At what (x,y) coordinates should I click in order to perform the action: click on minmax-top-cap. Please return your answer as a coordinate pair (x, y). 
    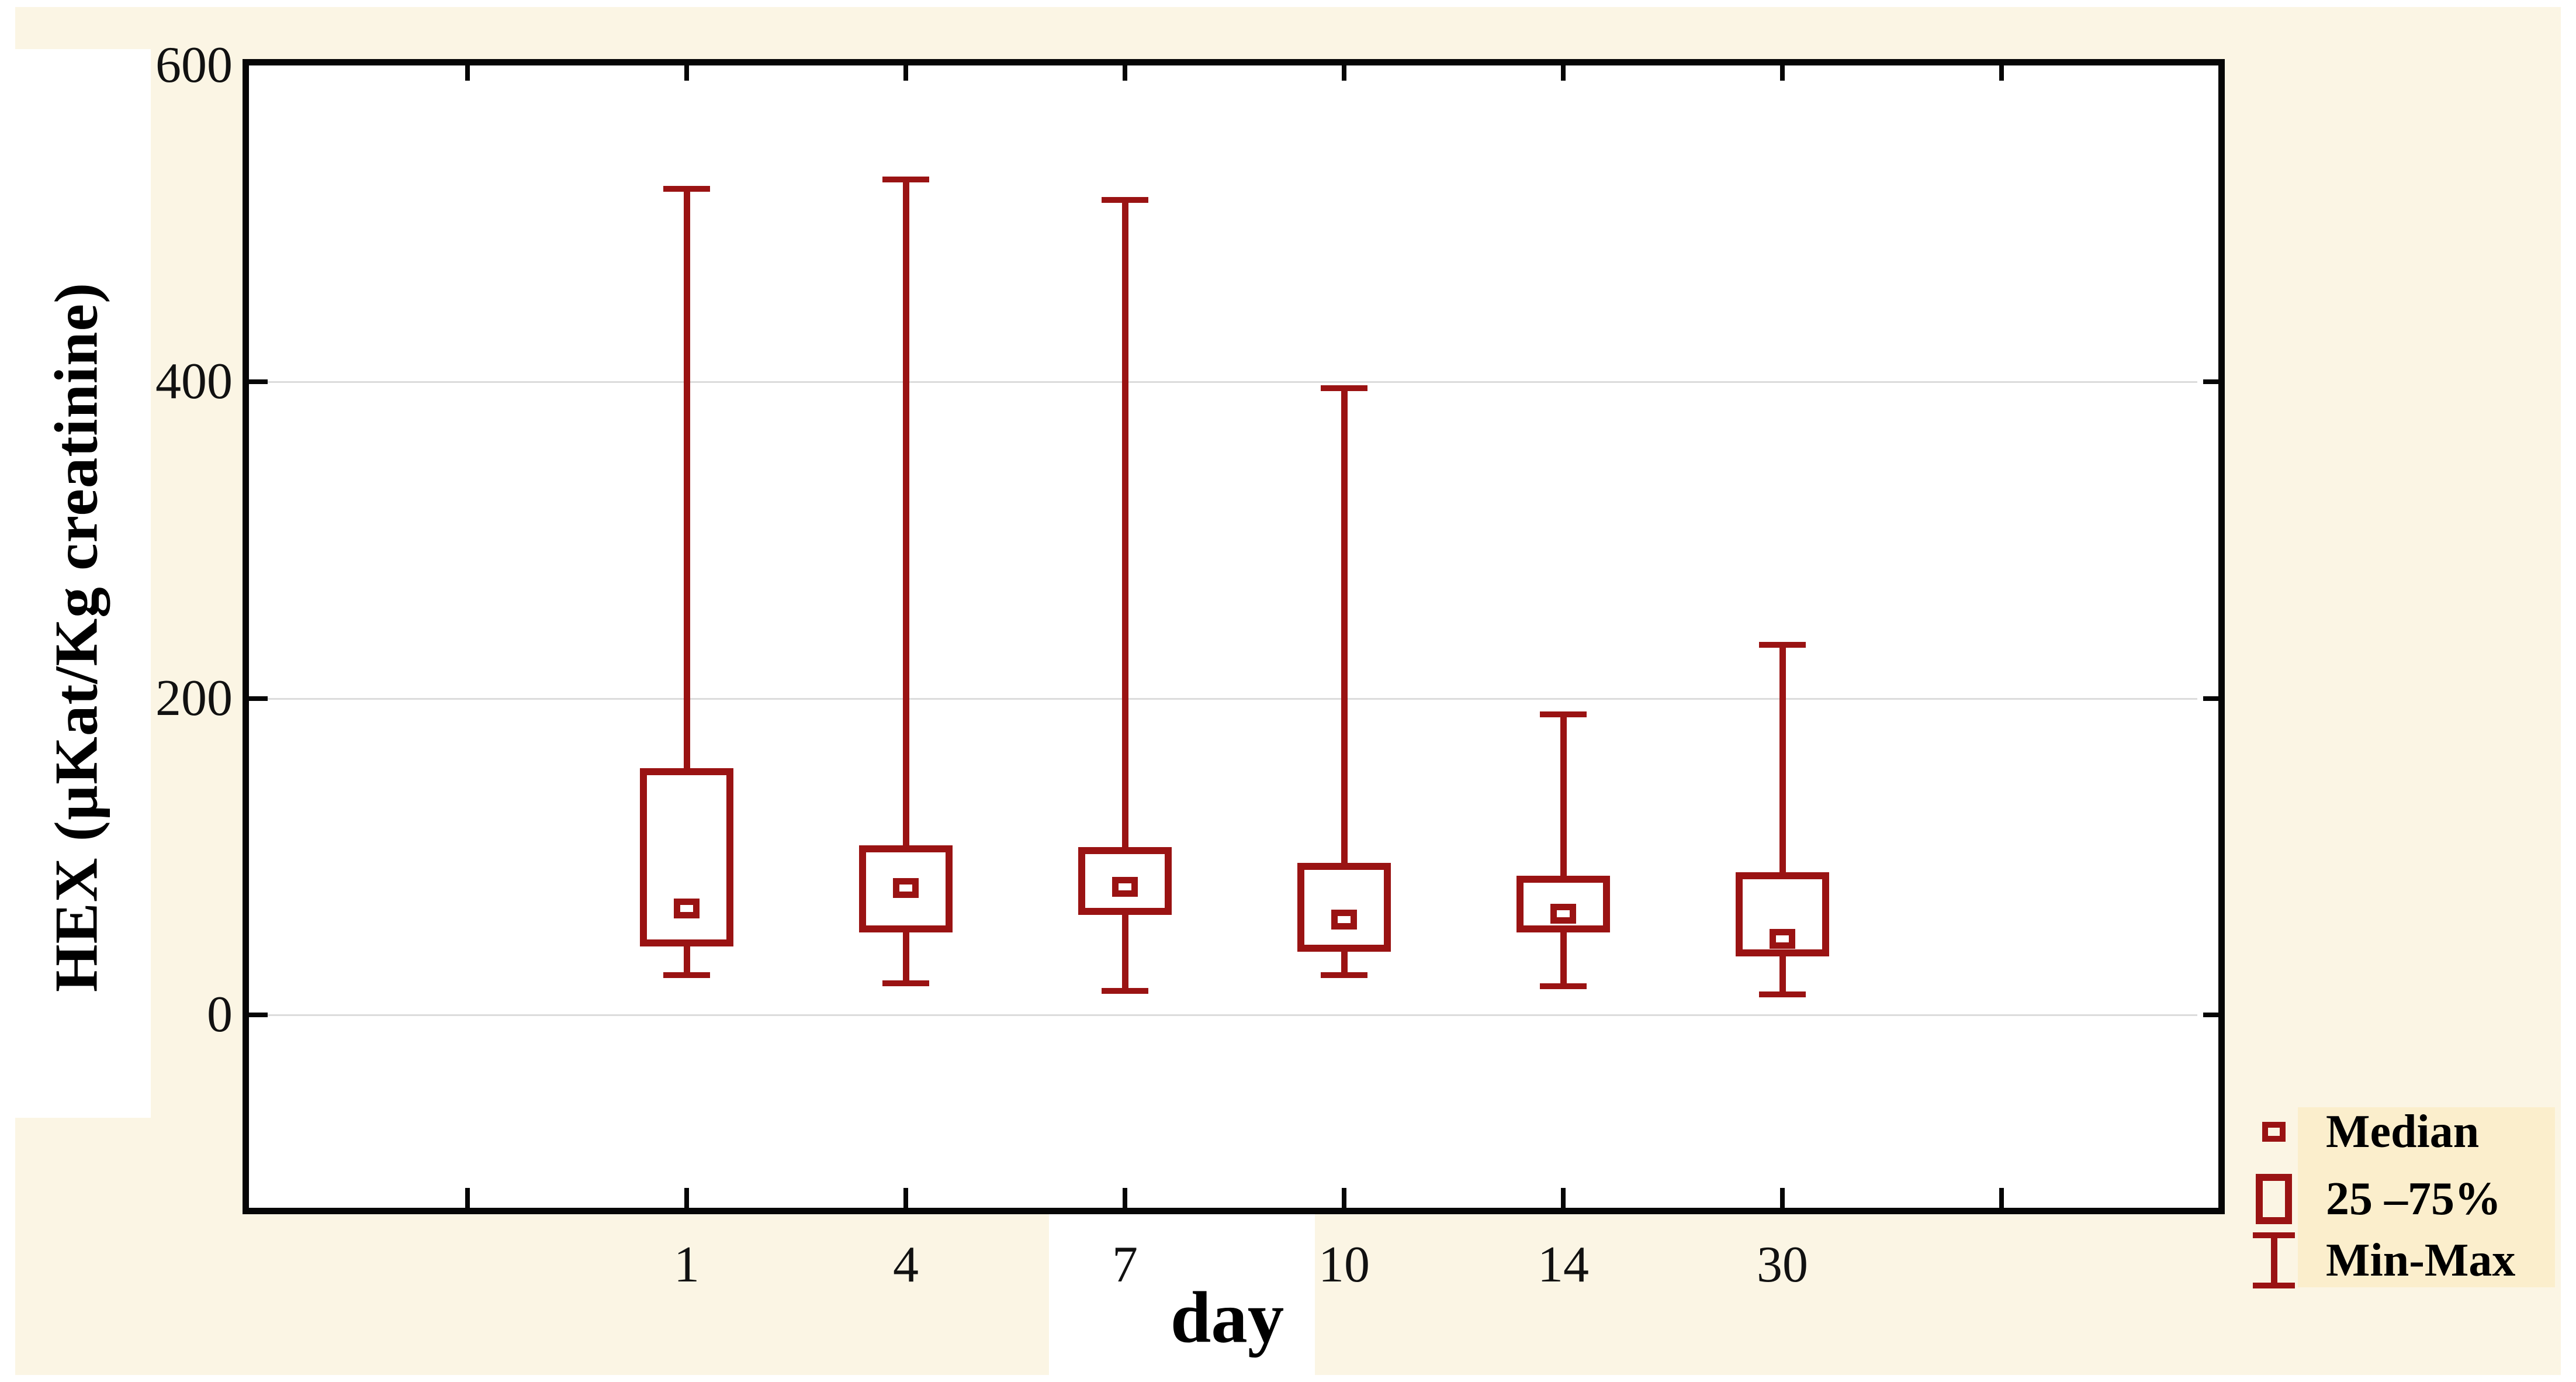
    Looking at the image, I should click on (2274, 1235).